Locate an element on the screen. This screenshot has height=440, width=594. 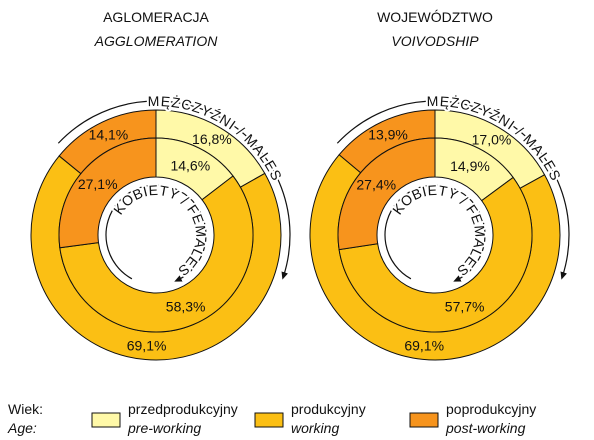
legend-title-en: Age: is located at coordinates (22, 428).